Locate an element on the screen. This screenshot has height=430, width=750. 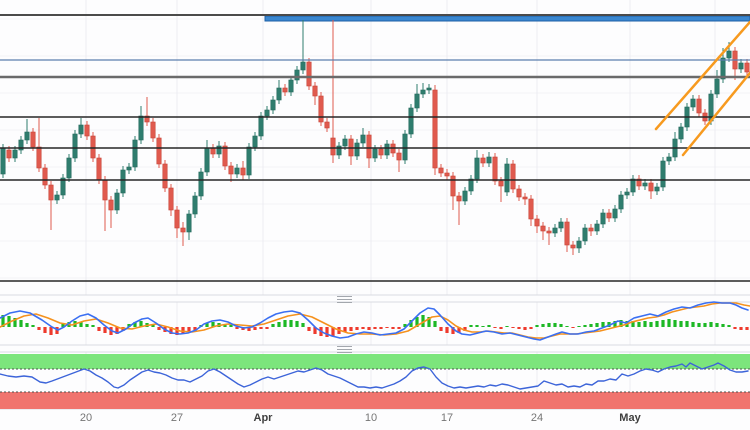
rsi-line is located at coordinates (374, 376).